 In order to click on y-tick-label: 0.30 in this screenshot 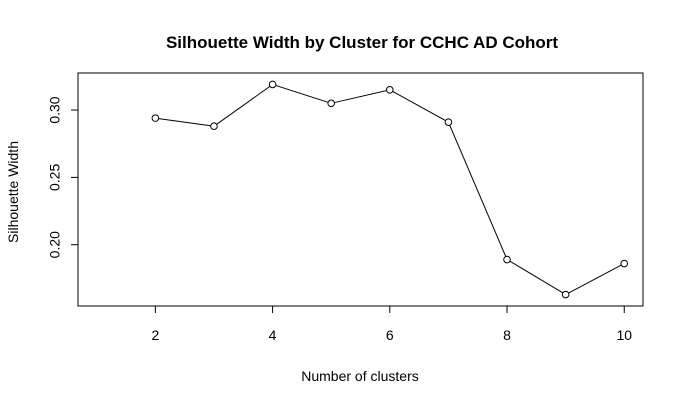, I will do `click(55, 109)`.